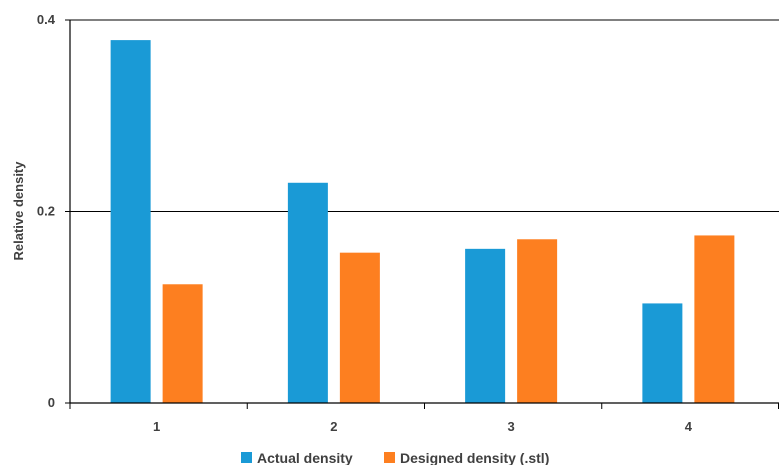  I want to click on x-tick-label: 2, so click(333, 426).